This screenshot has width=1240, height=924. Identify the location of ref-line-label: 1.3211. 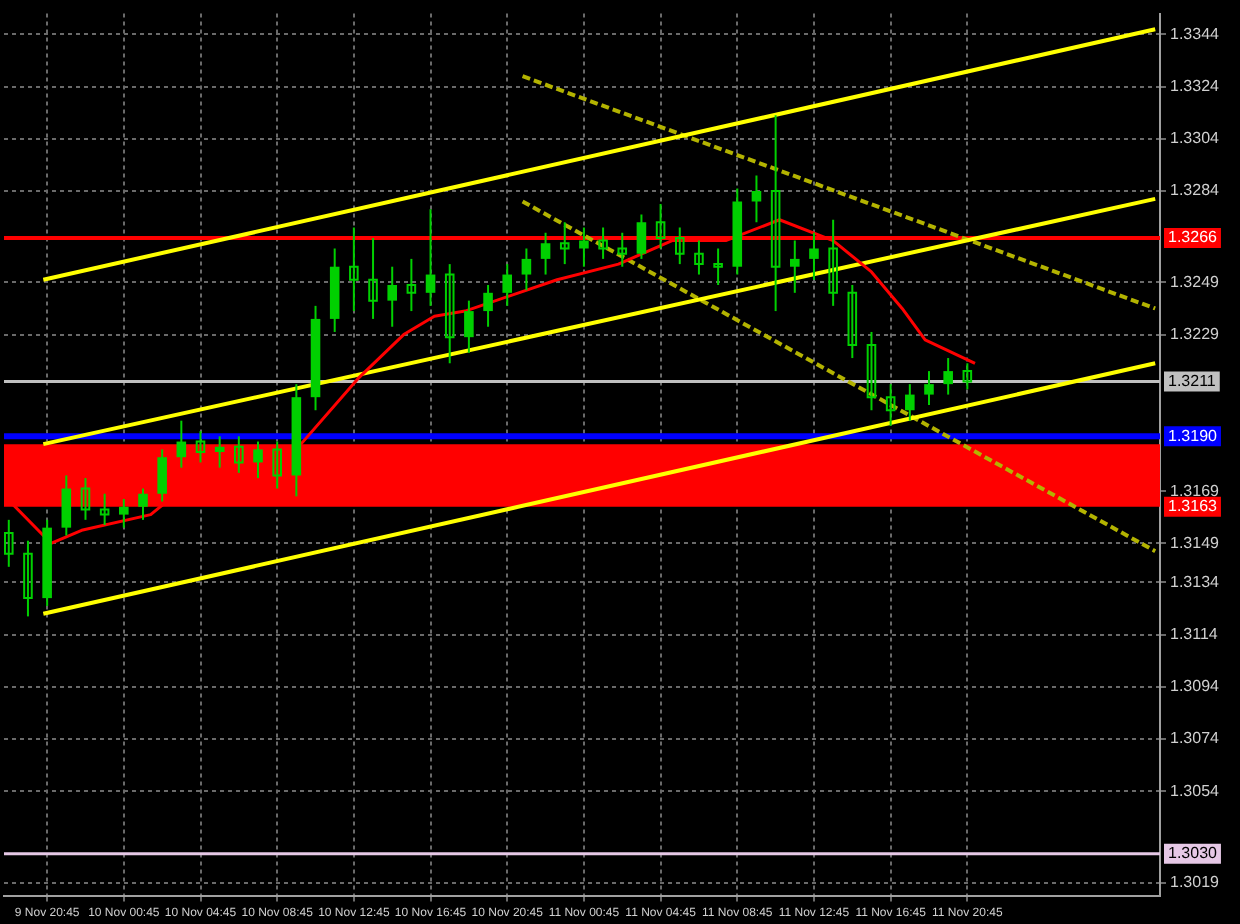
(1192, 380).